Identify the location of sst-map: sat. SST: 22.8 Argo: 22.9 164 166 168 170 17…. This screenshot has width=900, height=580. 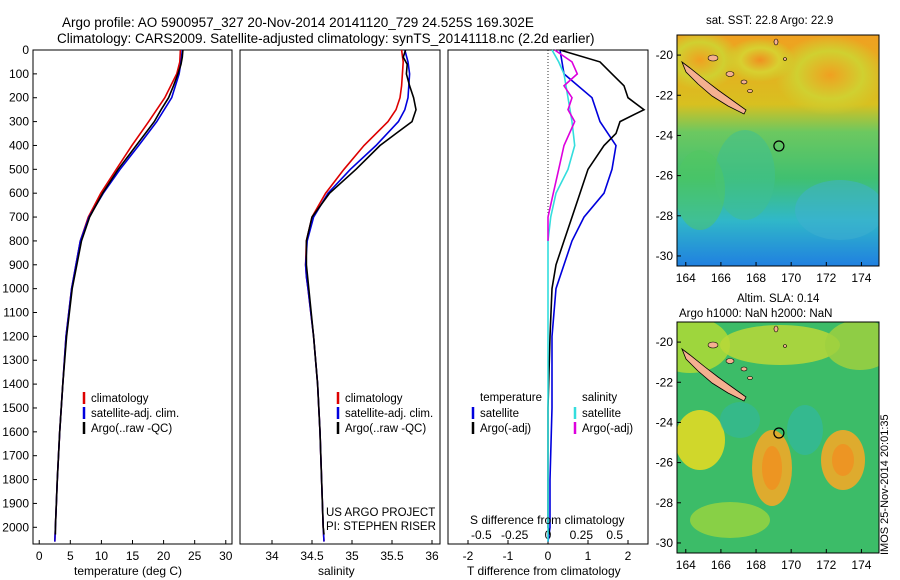
(768, 150).